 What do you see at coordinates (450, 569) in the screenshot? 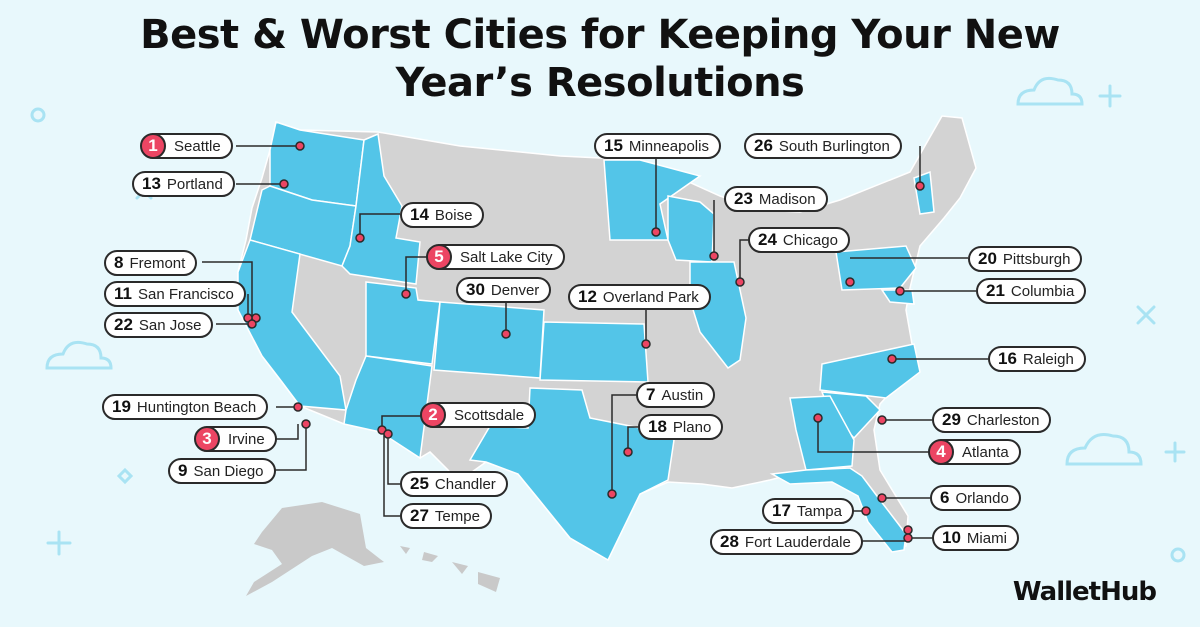
I see `hawaii-shape` at bounding box center [450, 569].